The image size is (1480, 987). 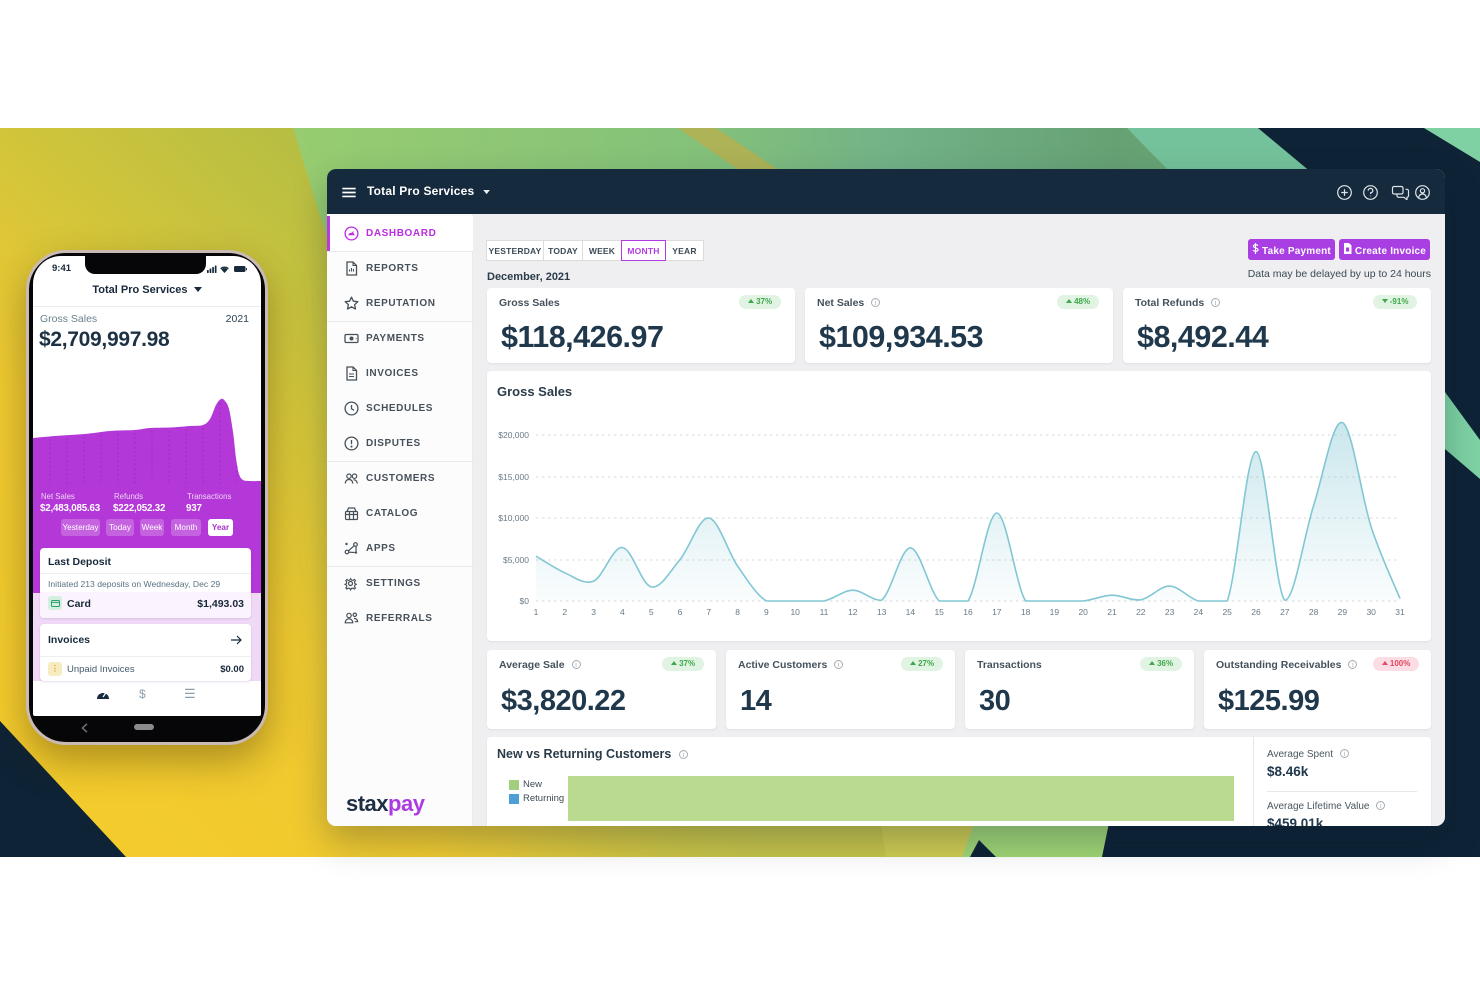 I want to click on svg-text: $10,000, so click(x=513, y=518).